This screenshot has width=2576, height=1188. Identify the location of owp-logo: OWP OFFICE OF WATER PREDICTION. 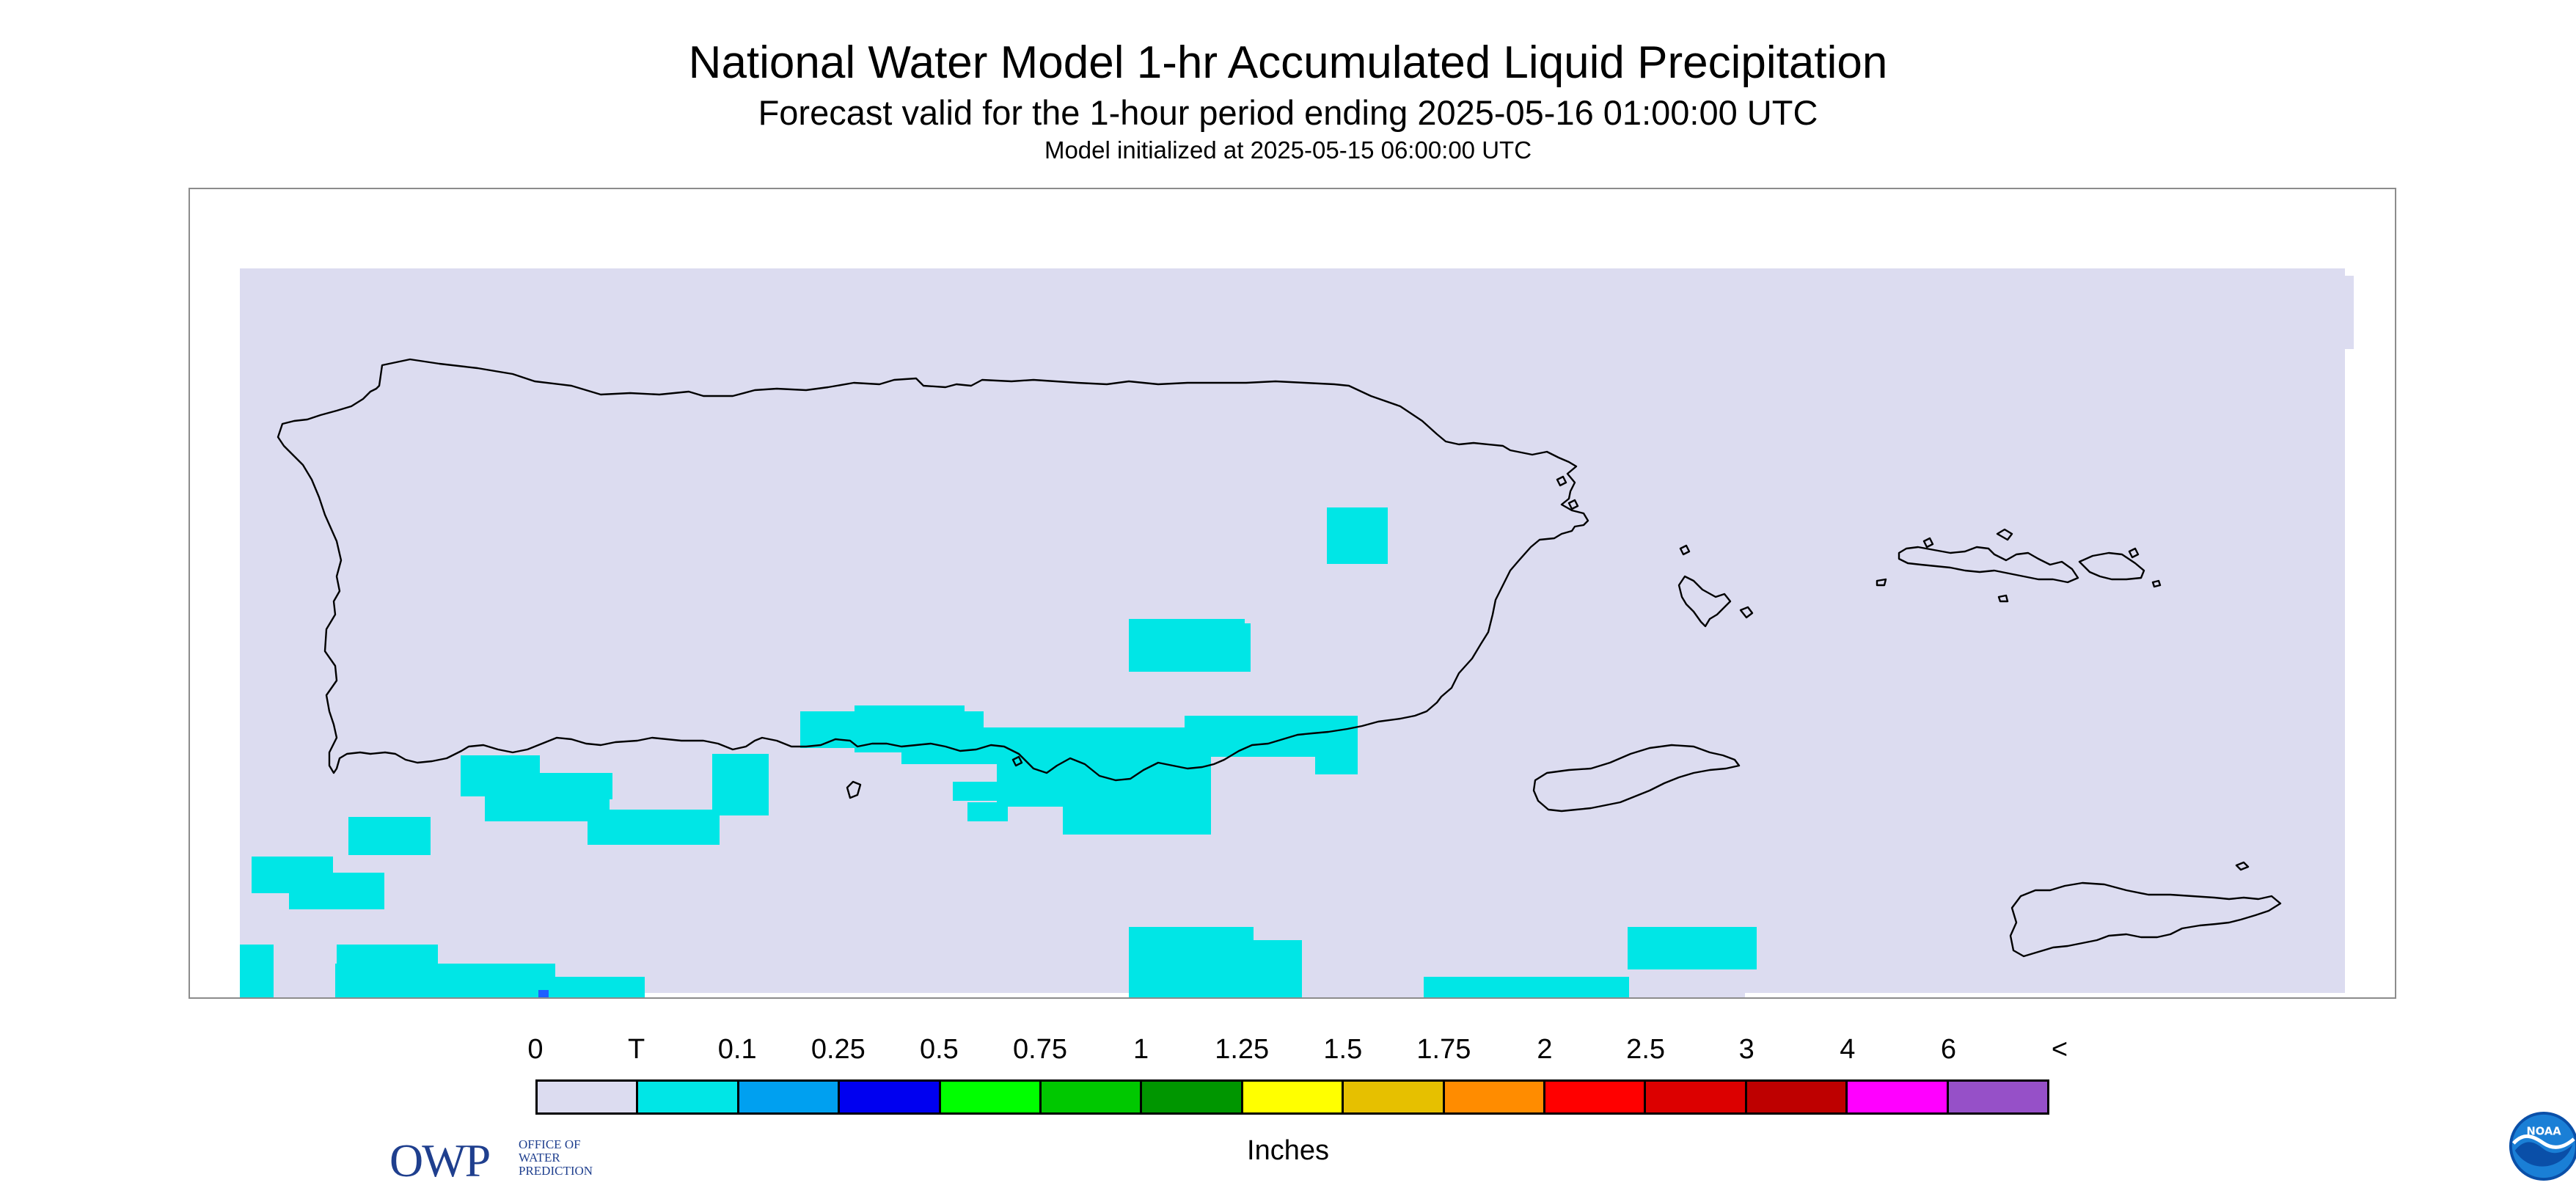
(507, 1160).